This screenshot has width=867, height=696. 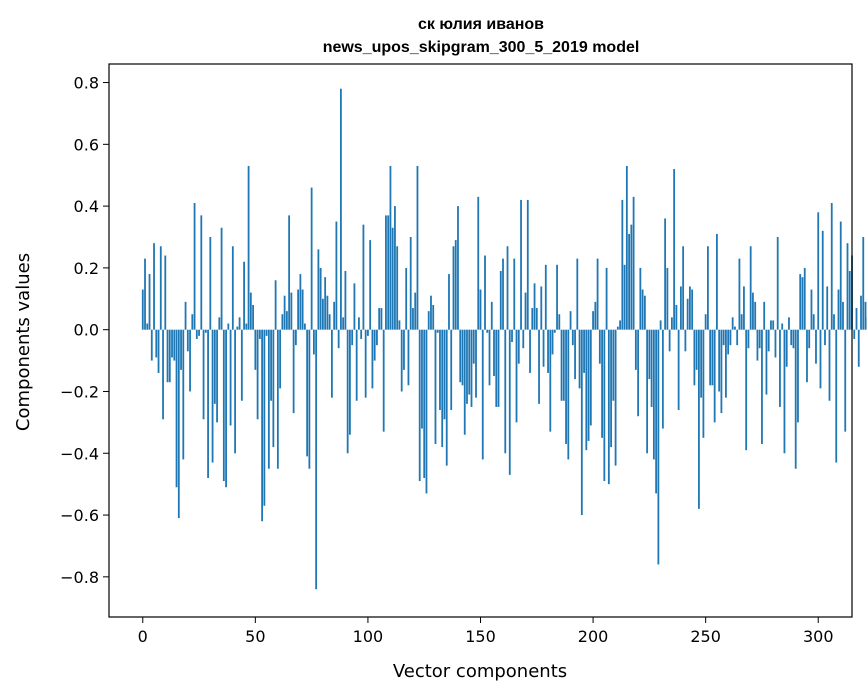 What do you see at coordinates (86, 330) in the screenshot?
I see `y-tick-label-4: 0.0` at bounding box center [86, 330].